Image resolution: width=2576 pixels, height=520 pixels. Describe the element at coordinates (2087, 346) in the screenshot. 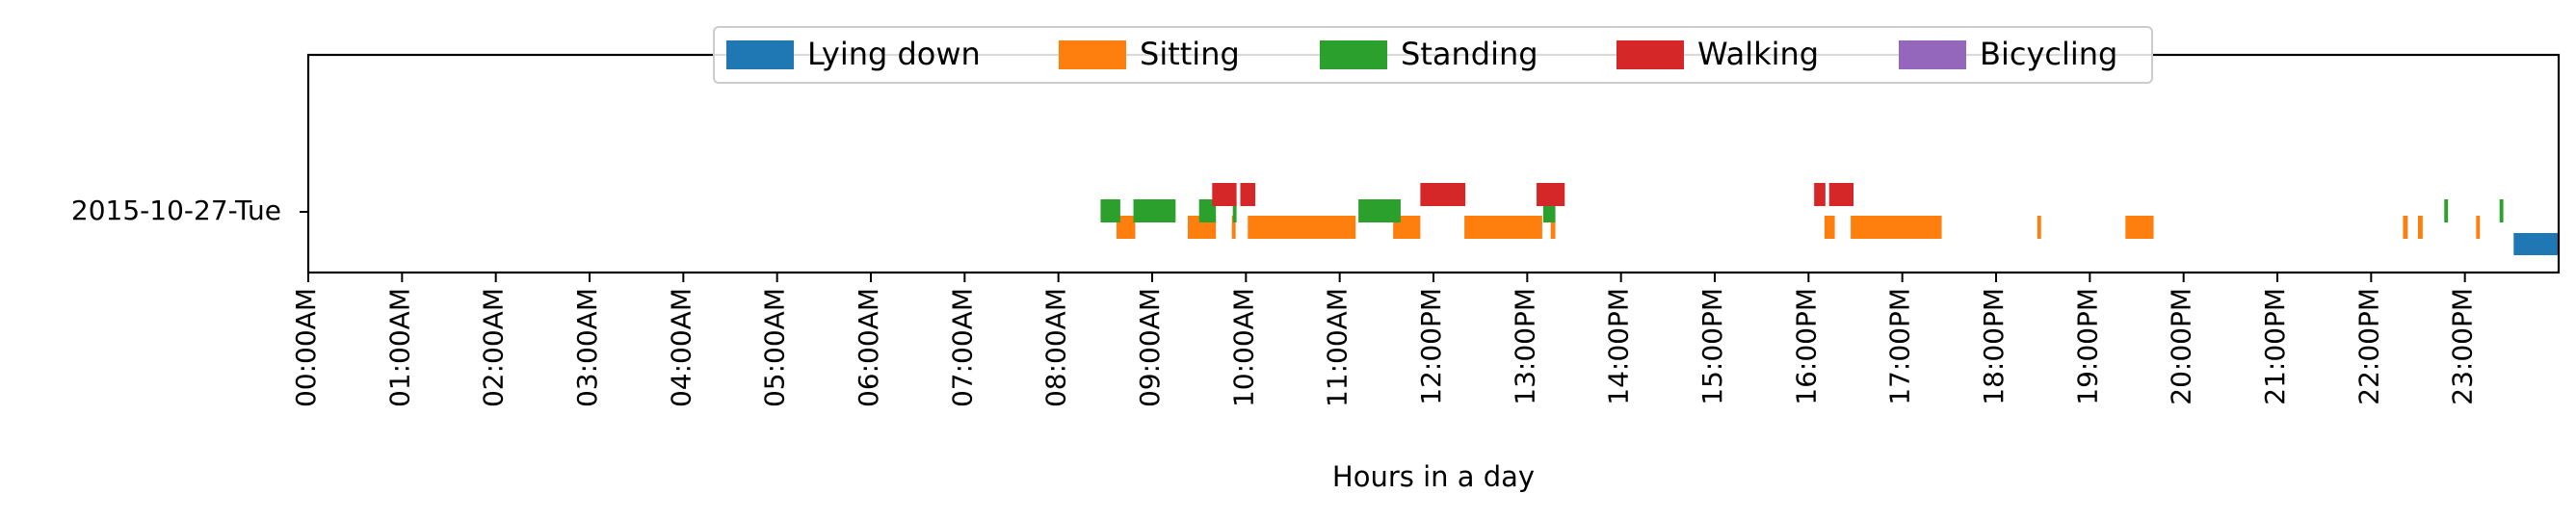

I see `x-tick-label: 19:00PM` at that location.